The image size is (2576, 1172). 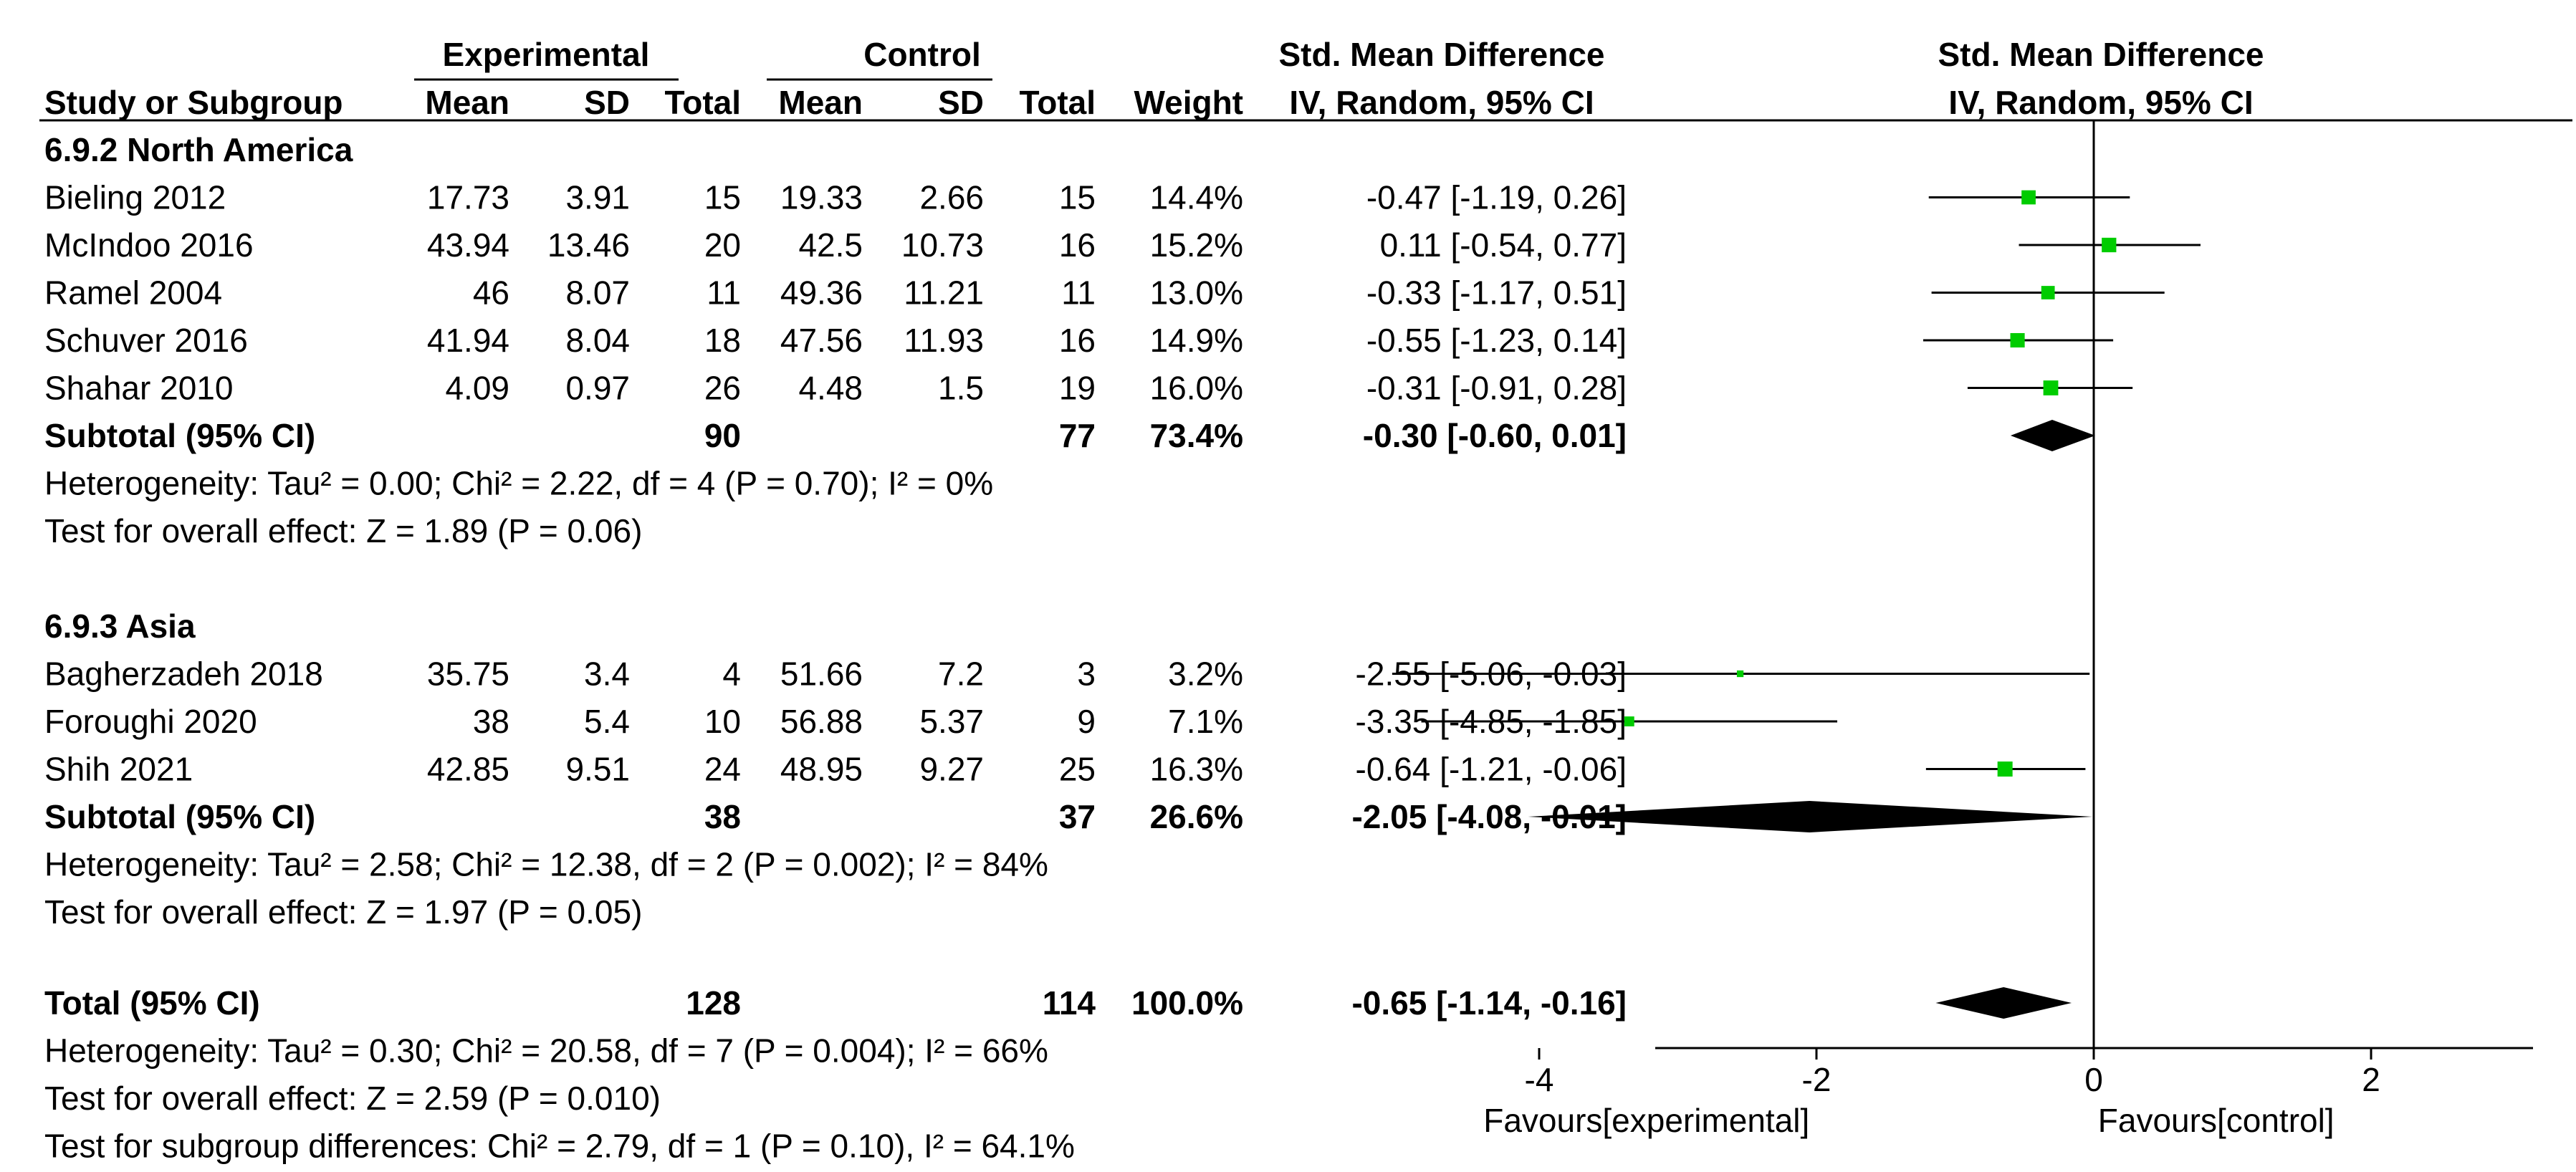 I want to click on study-e-total: 24, so click(x=722, y=769).